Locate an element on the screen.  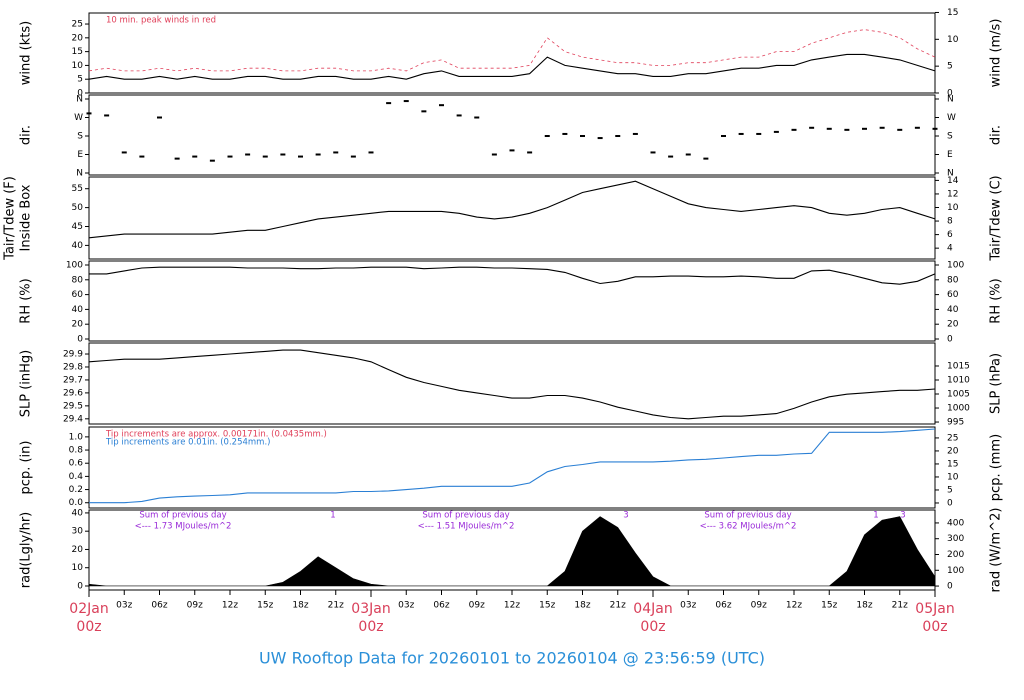
annotation: Tip increments are 0.01in. (0.254mm.) is located at coordinates (187, 443).